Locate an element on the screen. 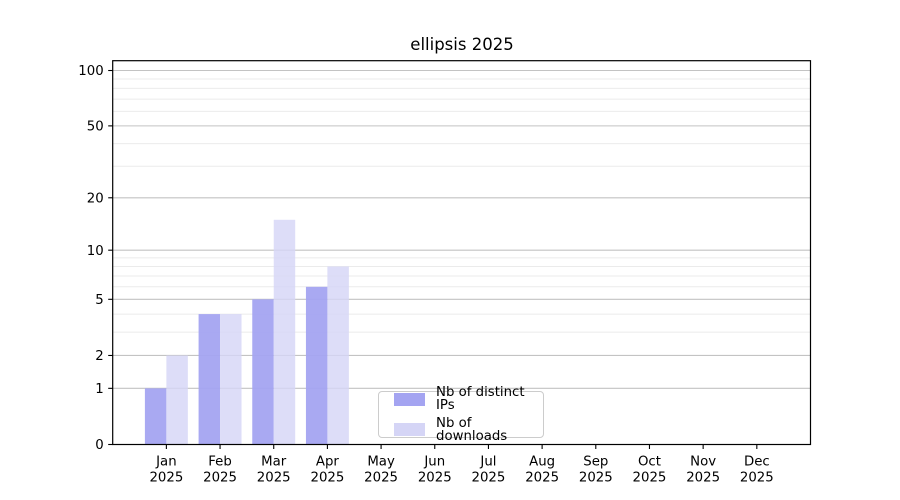 This screenshot has width=900, height=500. legend-box: Nb of distinct IPs Nb of downloads is located at coordinates (461, 414).